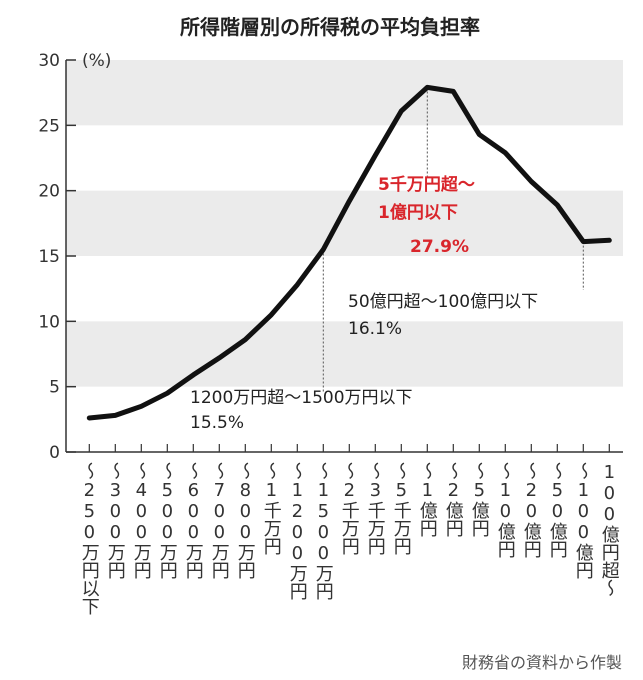  Describe the element at coordinates (427, 500) in the screenshot. I see `x-tick-label: ～1億円` at that location.